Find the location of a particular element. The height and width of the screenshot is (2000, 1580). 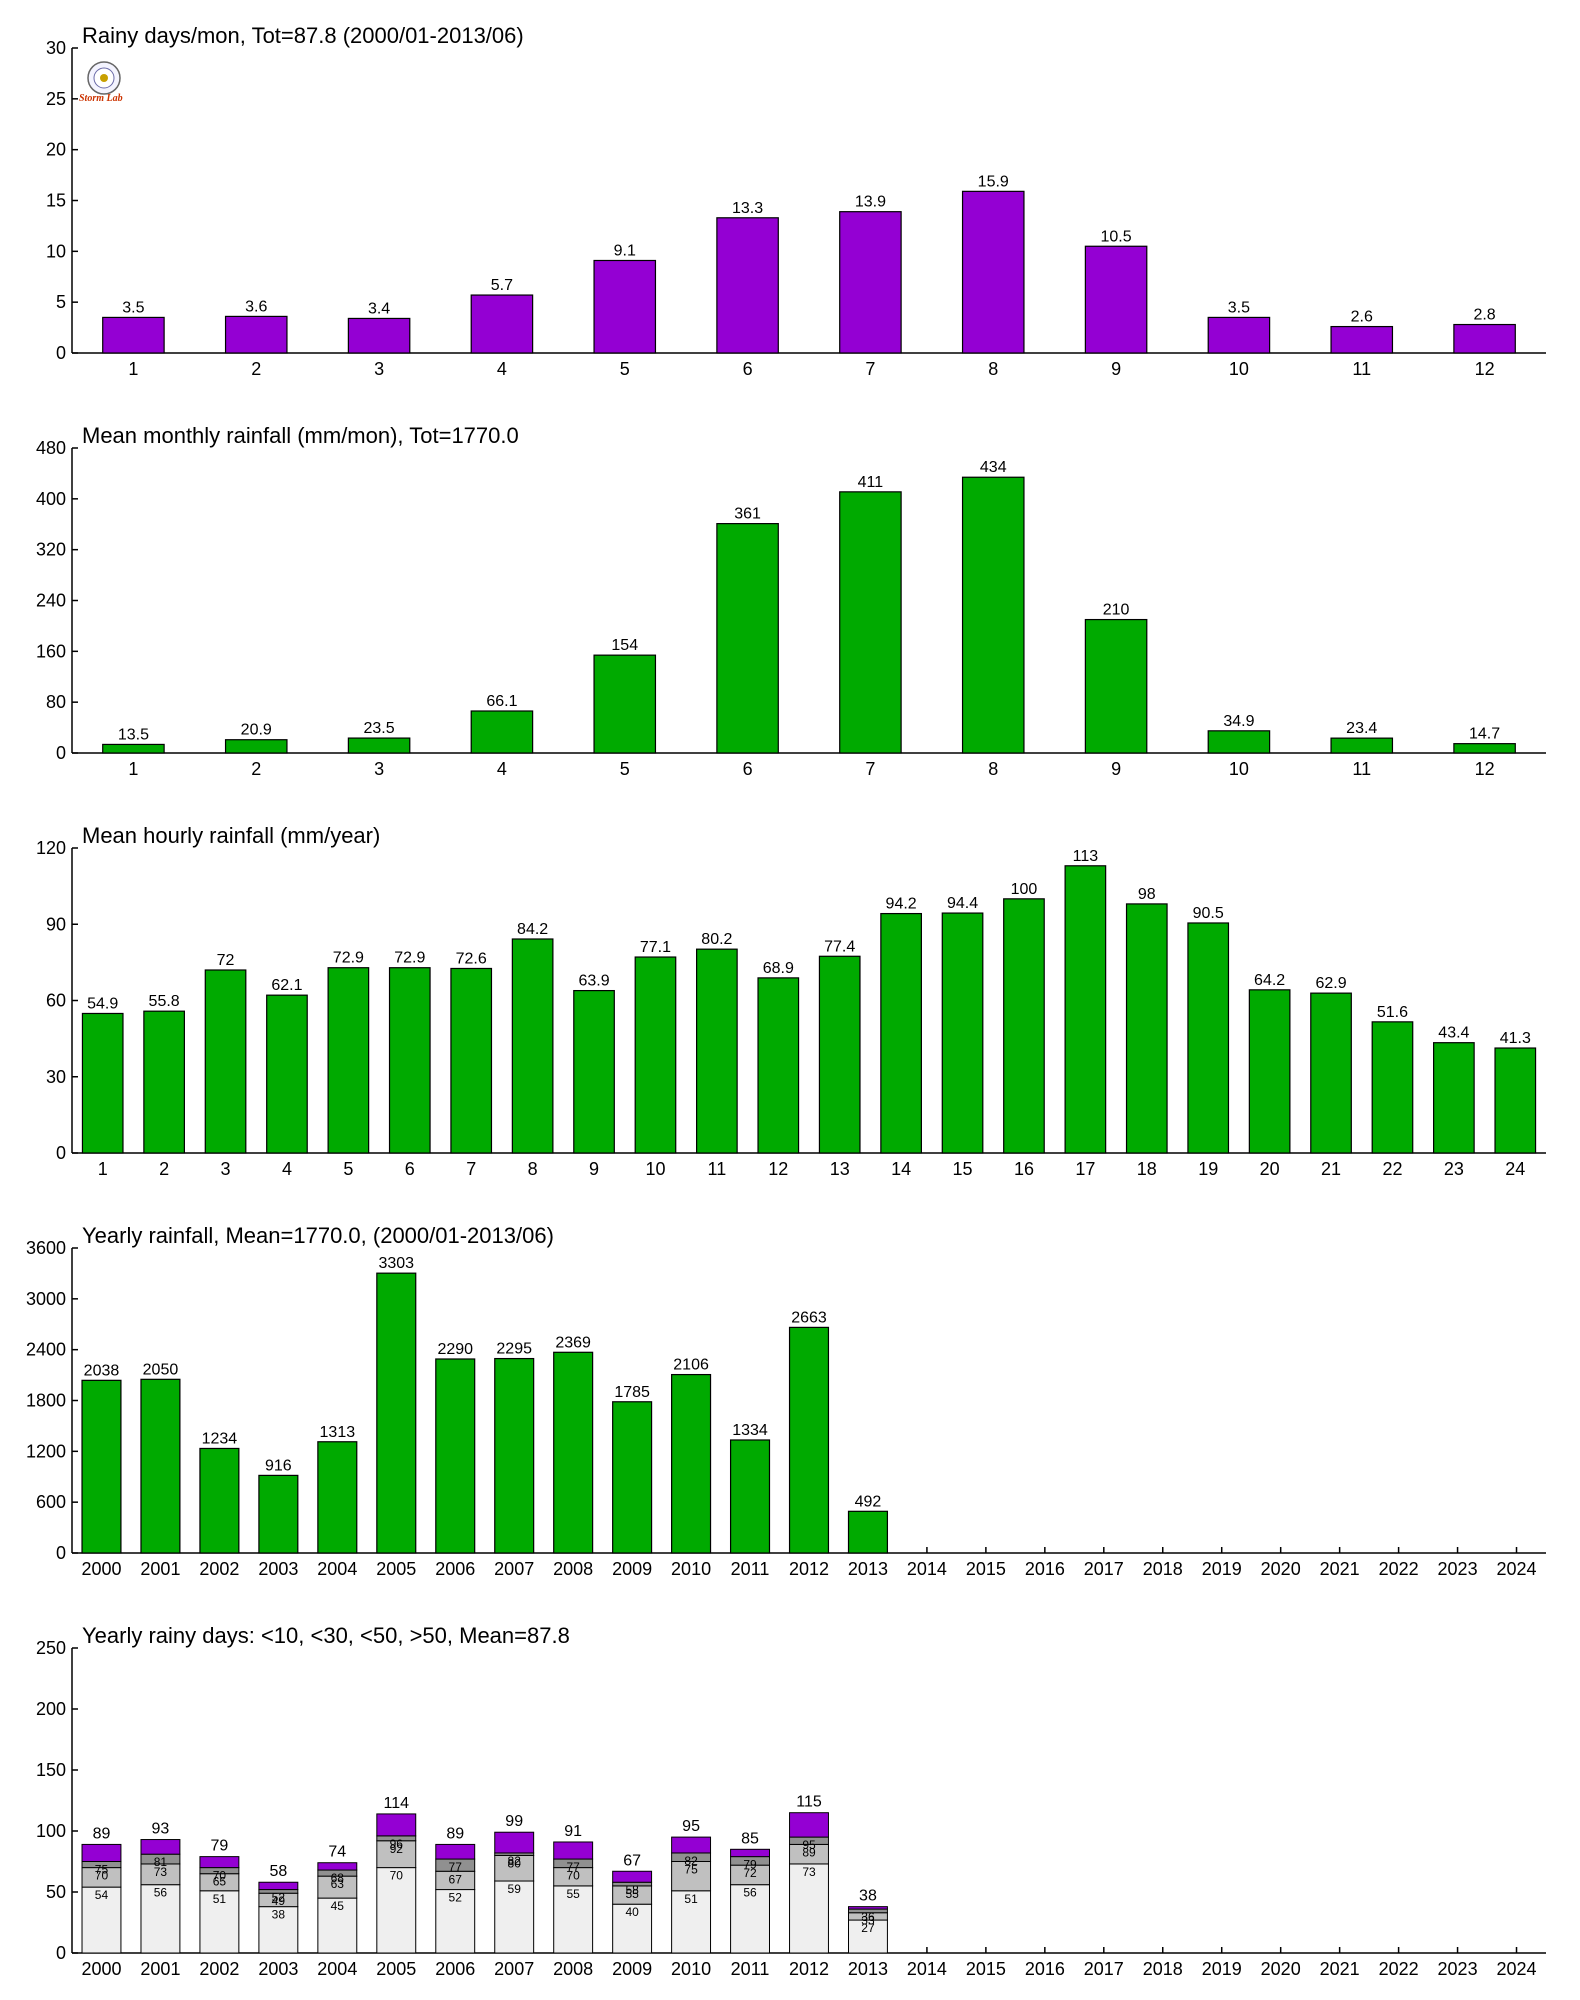

x-tick-label: 2017 is located at coordinates (1104, 1569).